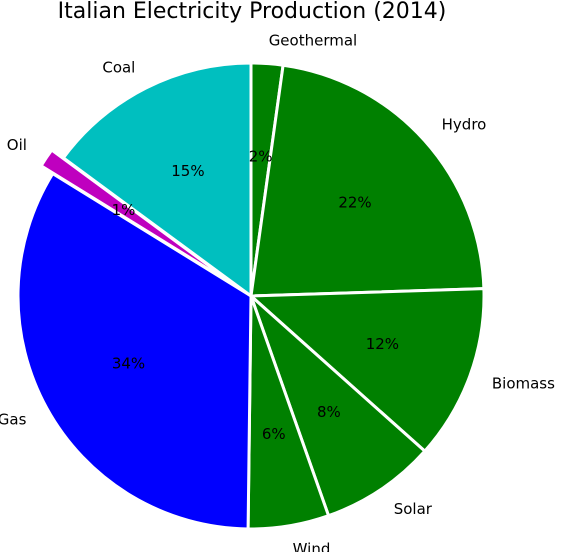 Image resolution: width=564 pixels, height=552 pixels. I want to click on pct-label-geothermal: 2%, so click(261, 157).